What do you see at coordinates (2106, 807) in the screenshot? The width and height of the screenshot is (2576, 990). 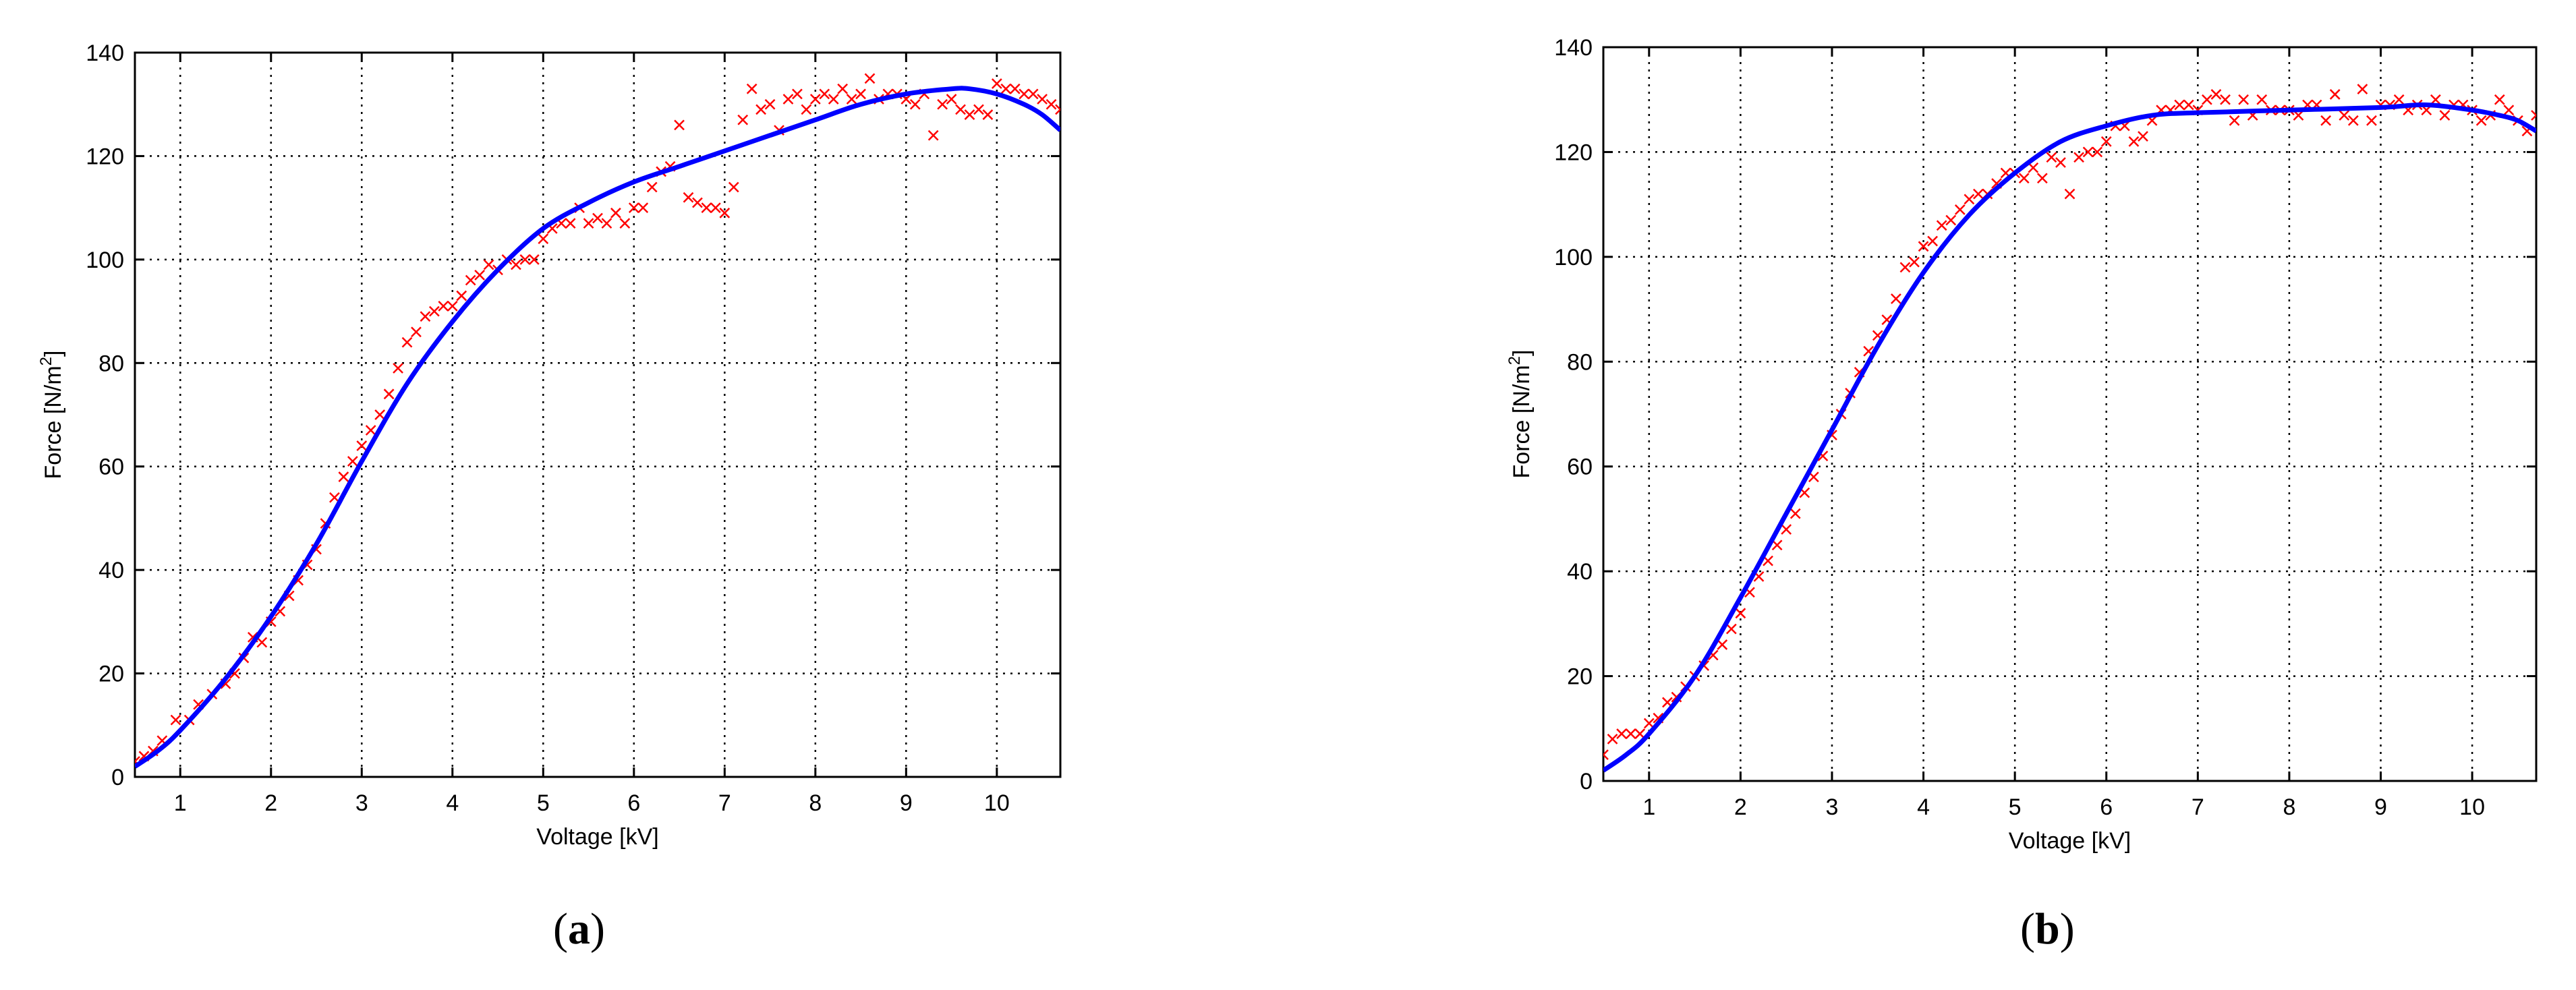 I see `x-tick-label: 6` at bounding box center [2106, 807].